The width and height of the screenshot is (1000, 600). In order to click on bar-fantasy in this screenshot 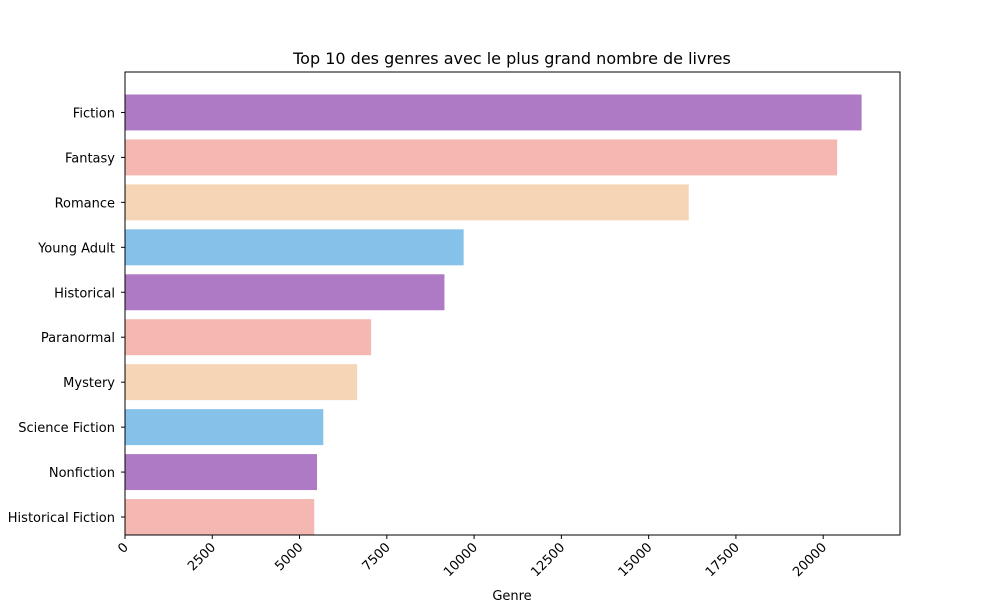, I will do `click(481, 157)`.